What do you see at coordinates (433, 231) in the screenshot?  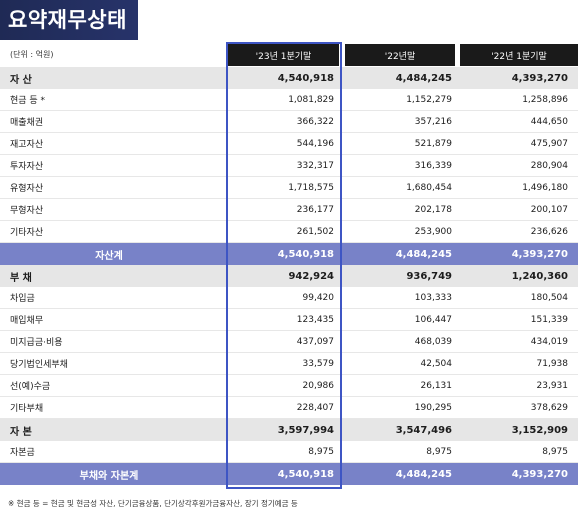 I see `row-value-col1: 253,900` at bounding box center [433, 231].